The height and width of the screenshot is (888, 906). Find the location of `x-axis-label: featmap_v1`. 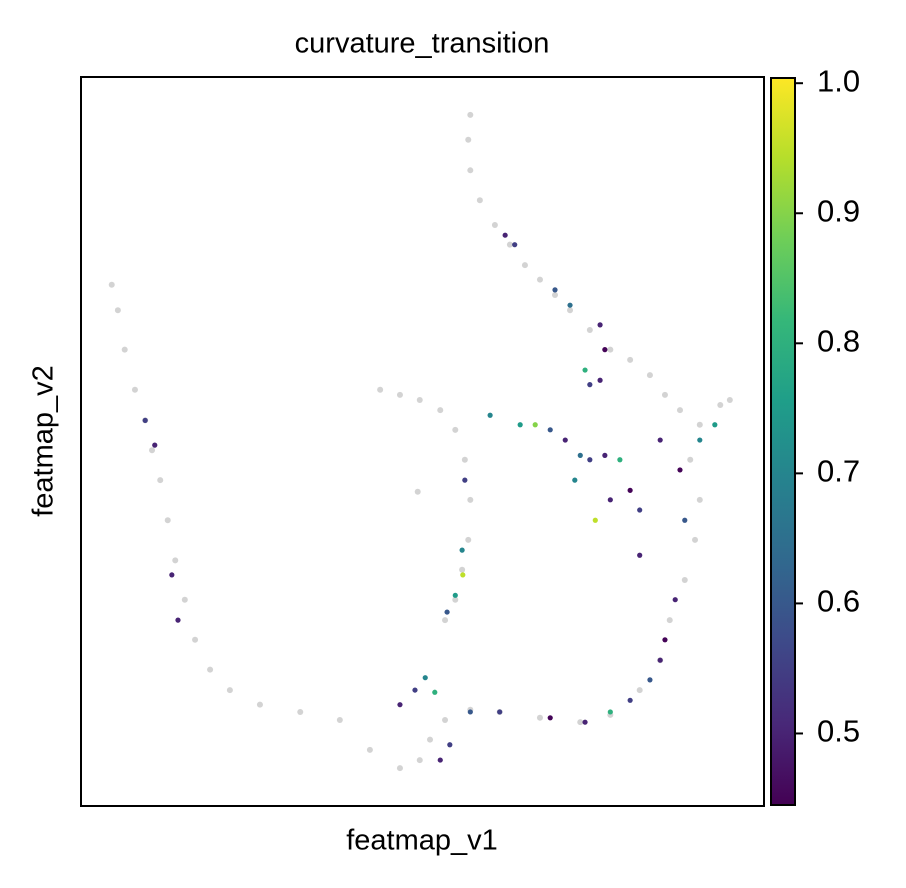

x-axis-label: featmap_v1 is located at coordinates (422, 841).